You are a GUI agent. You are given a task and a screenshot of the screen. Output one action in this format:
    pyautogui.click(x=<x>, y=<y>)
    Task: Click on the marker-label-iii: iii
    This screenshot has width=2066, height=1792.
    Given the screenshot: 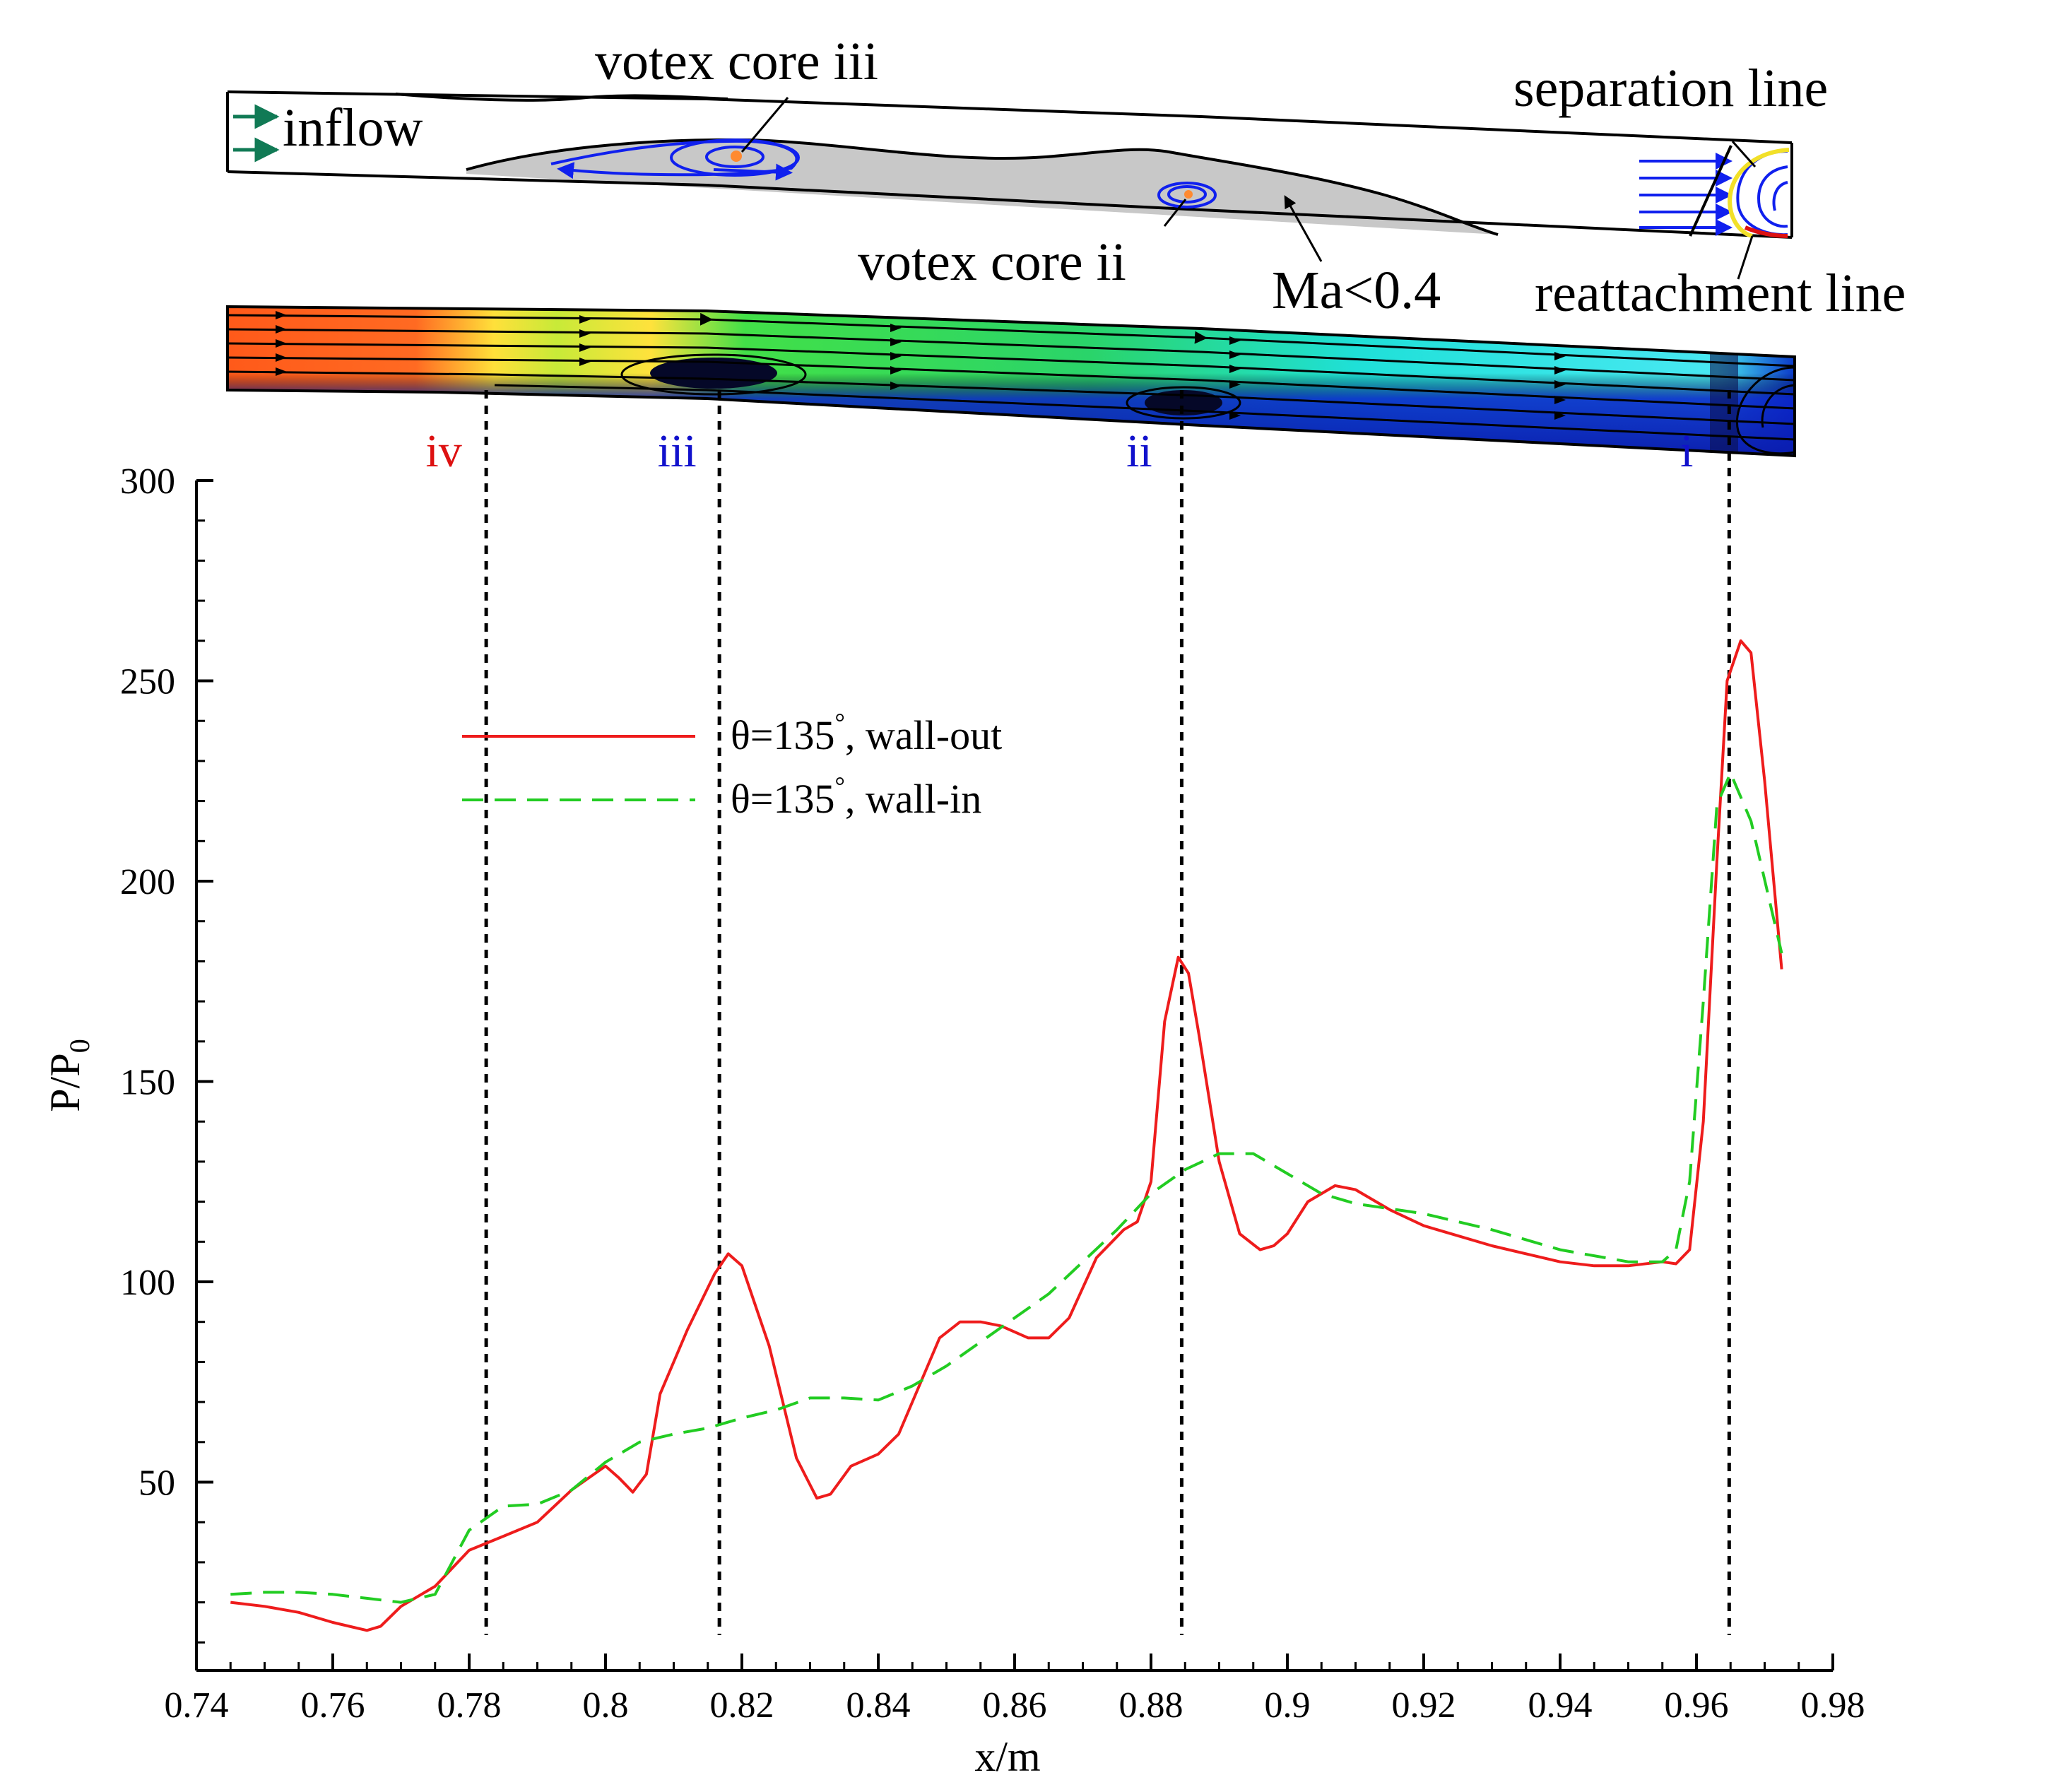 What is the action you would take?
    pyautogui.click(x=677, y=451)
    